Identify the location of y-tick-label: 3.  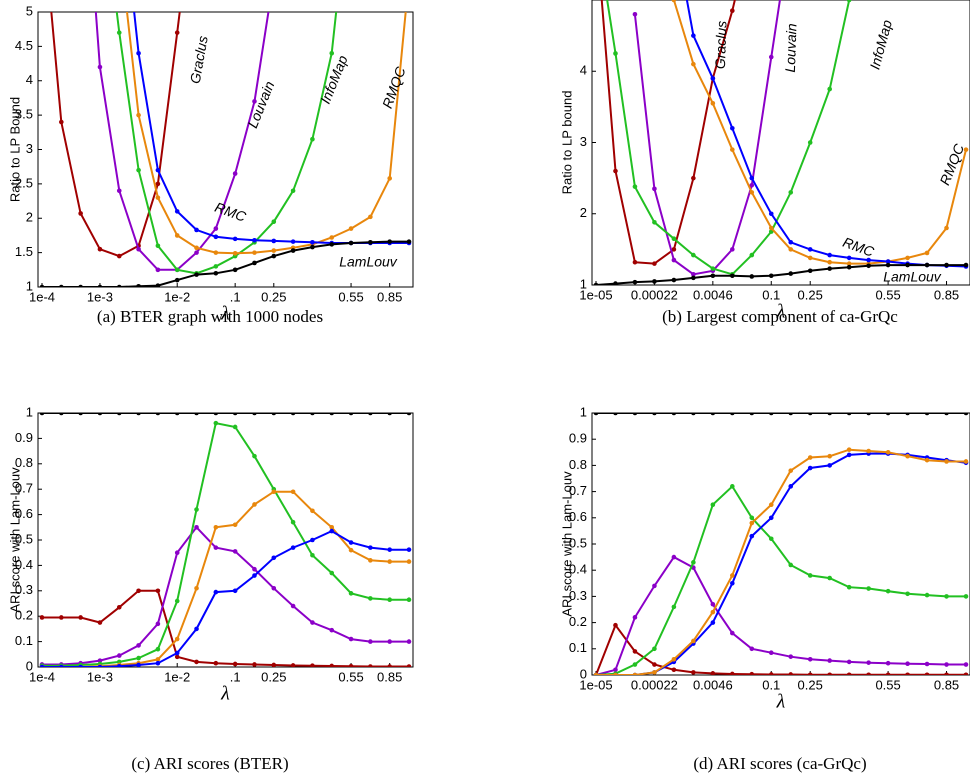
(583, 141).